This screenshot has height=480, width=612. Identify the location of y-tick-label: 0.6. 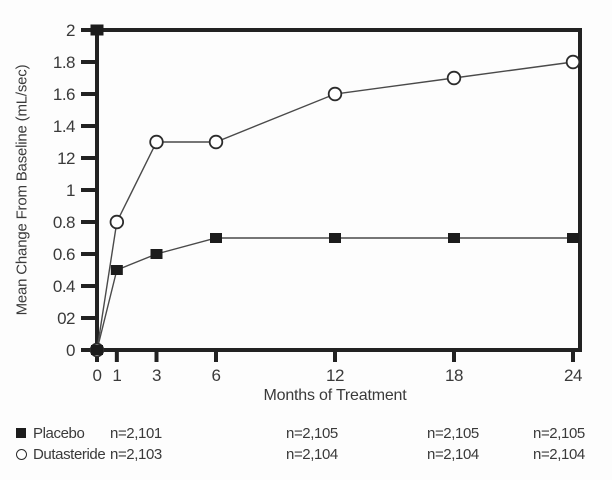
(64, 254).